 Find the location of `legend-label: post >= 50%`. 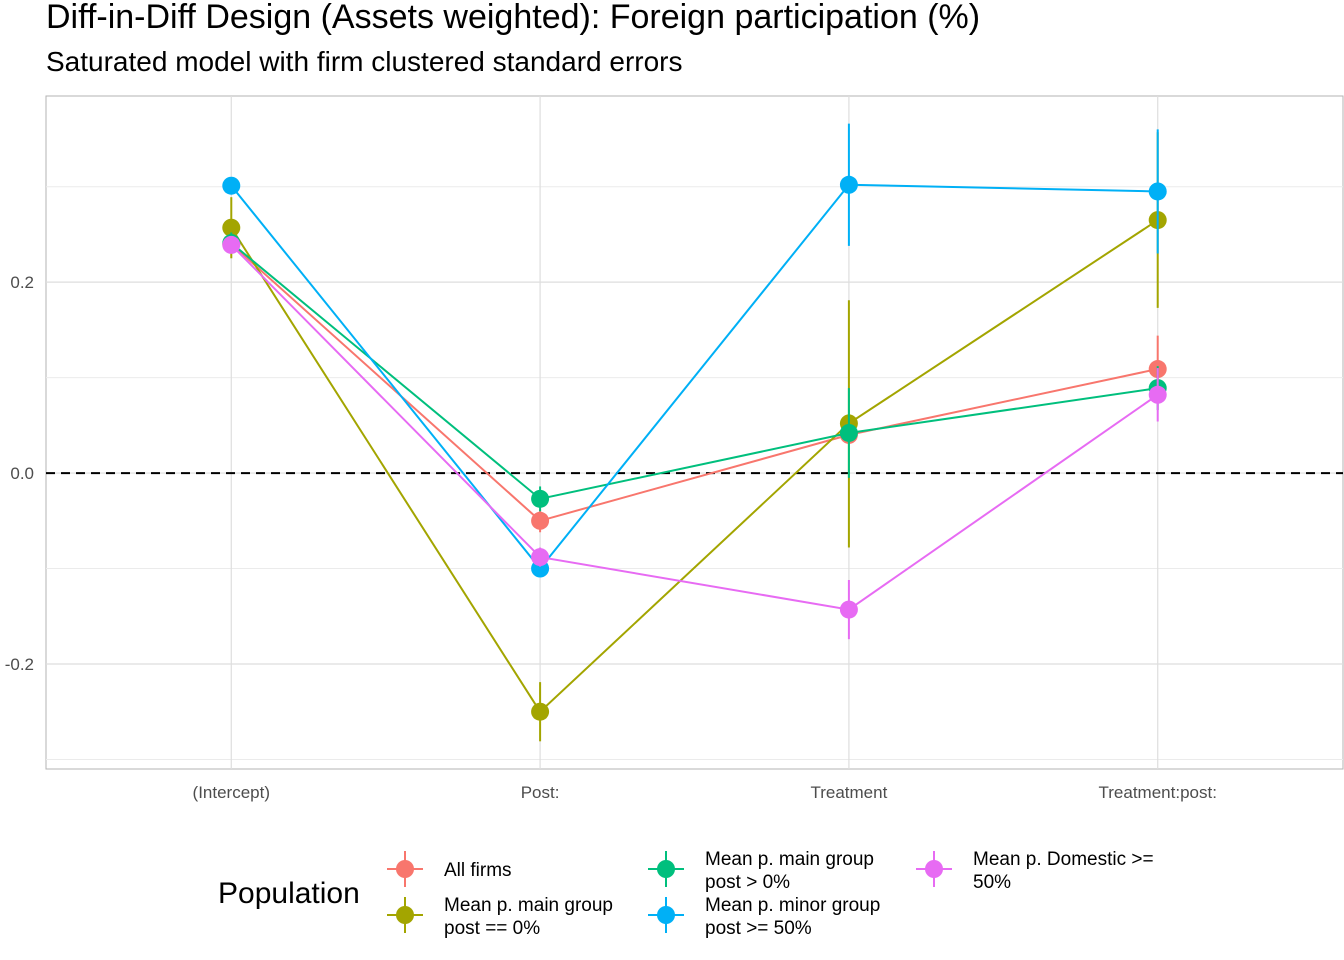

legend-label: post >= 50% is located at coordinates (758, 928).